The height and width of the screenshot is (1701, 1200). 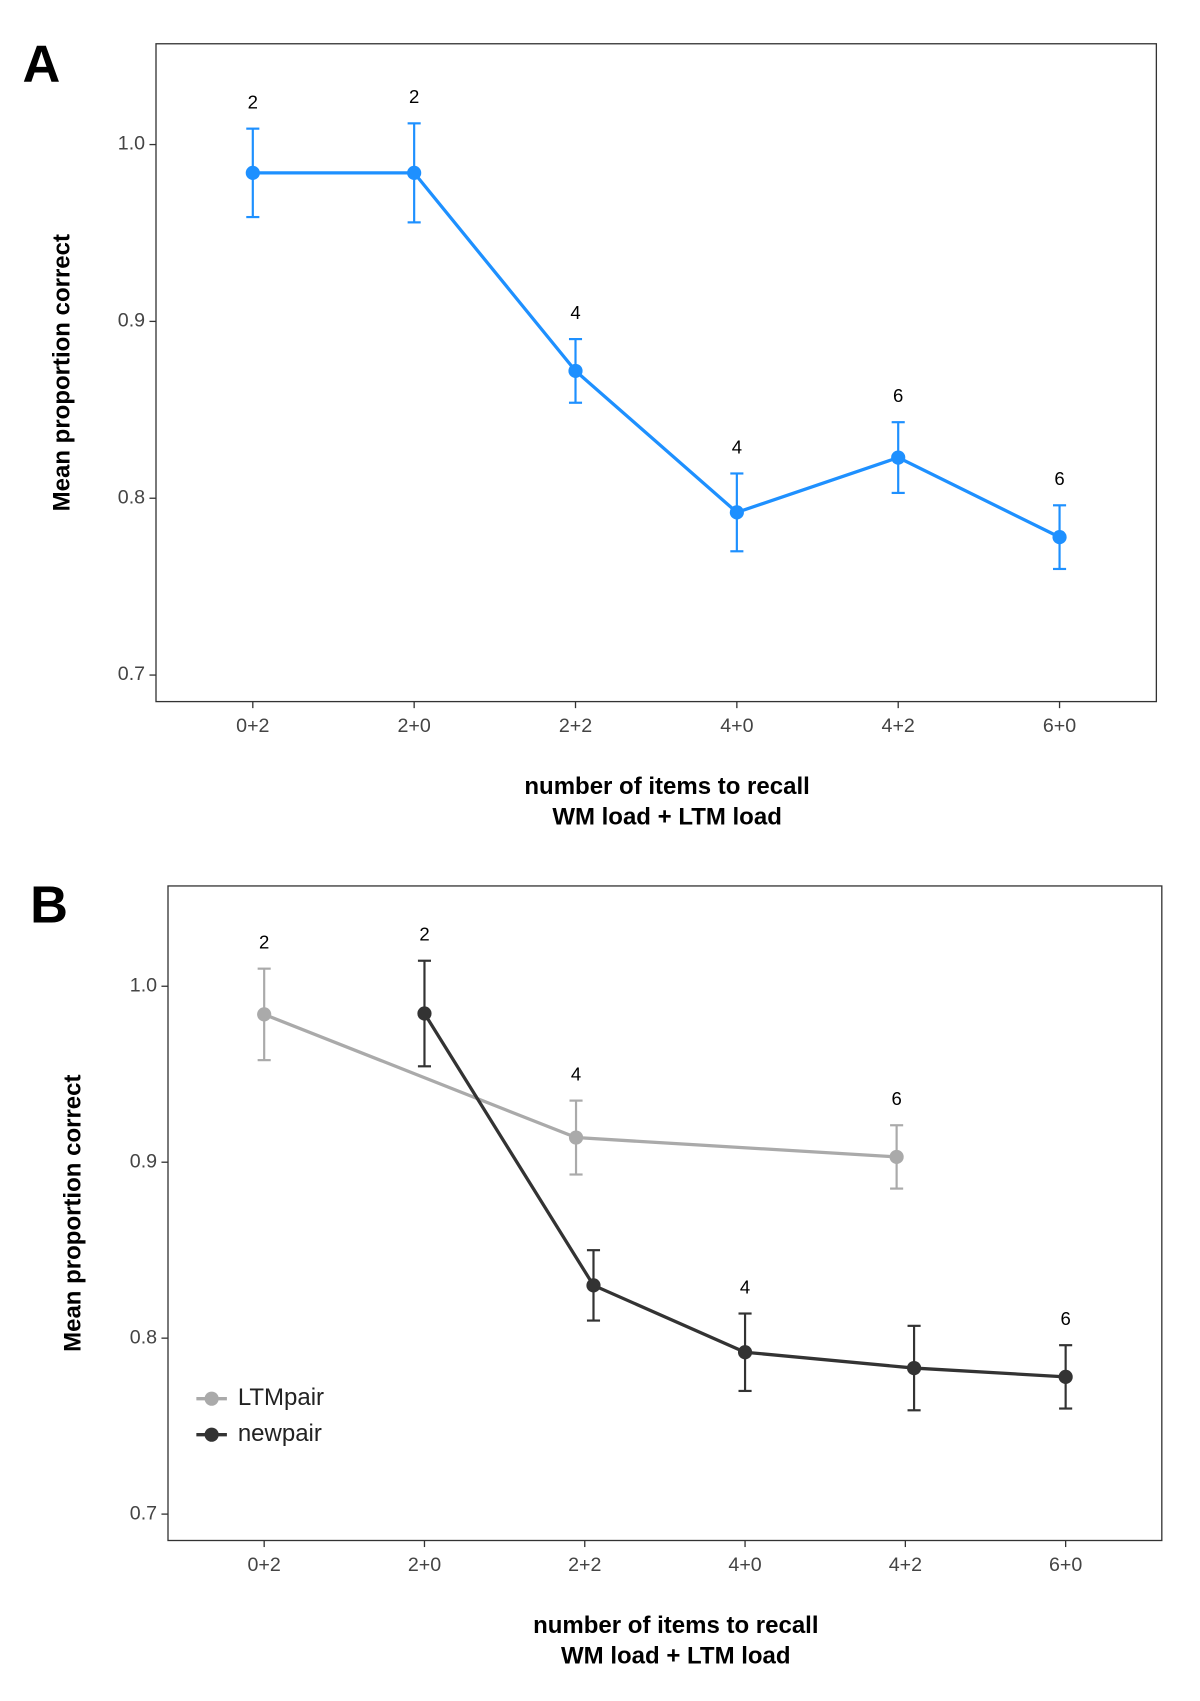 What do you see at coordinates (281, 1397) in the screenshot?
I see `legend-label: LTMpair` at bounding box center [281, 1397].